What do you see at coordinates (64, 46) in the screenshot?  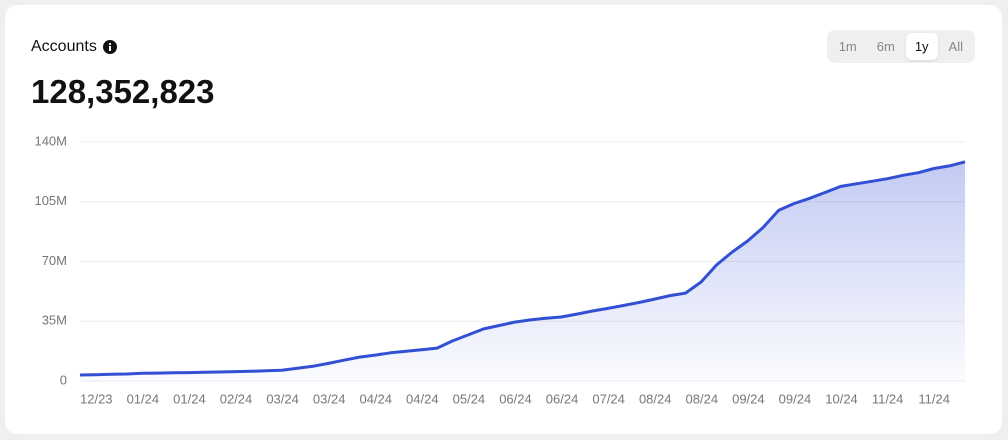 I see `title: Accounts` at bounding box center [64, 46].